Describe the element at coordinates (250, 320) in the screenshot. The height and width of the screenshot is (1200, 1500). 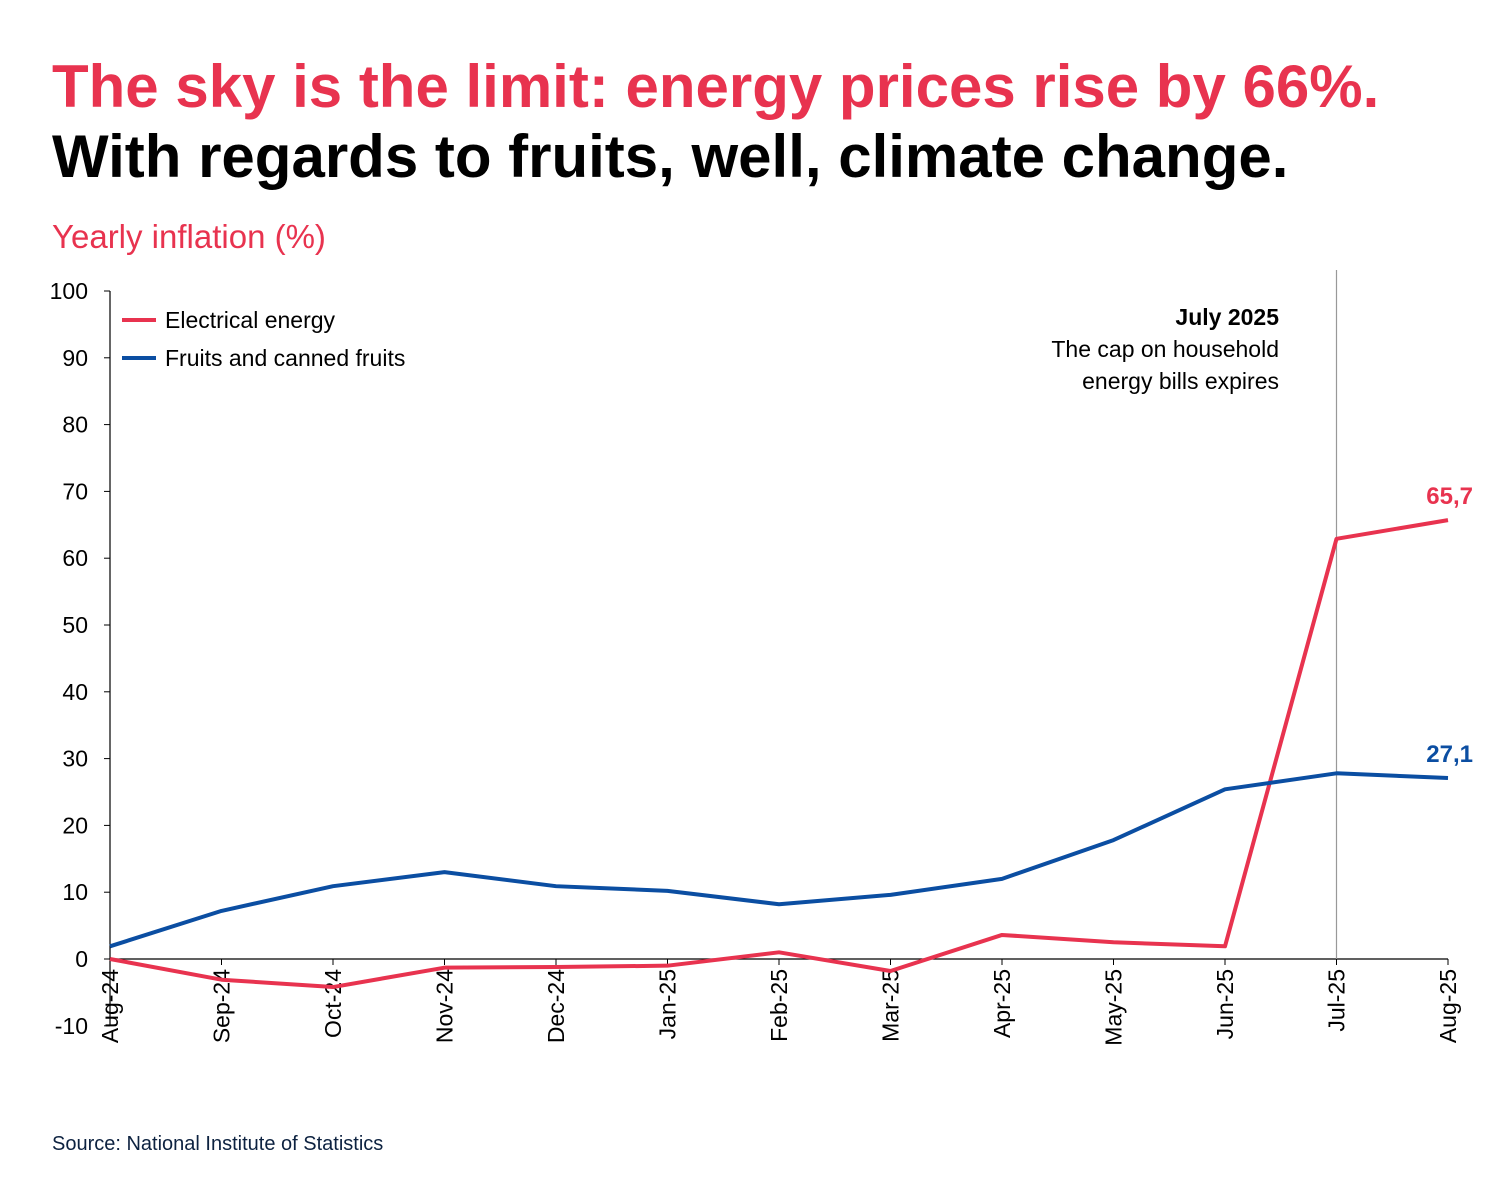
I see `legend-label: Electrical energy` at that location.